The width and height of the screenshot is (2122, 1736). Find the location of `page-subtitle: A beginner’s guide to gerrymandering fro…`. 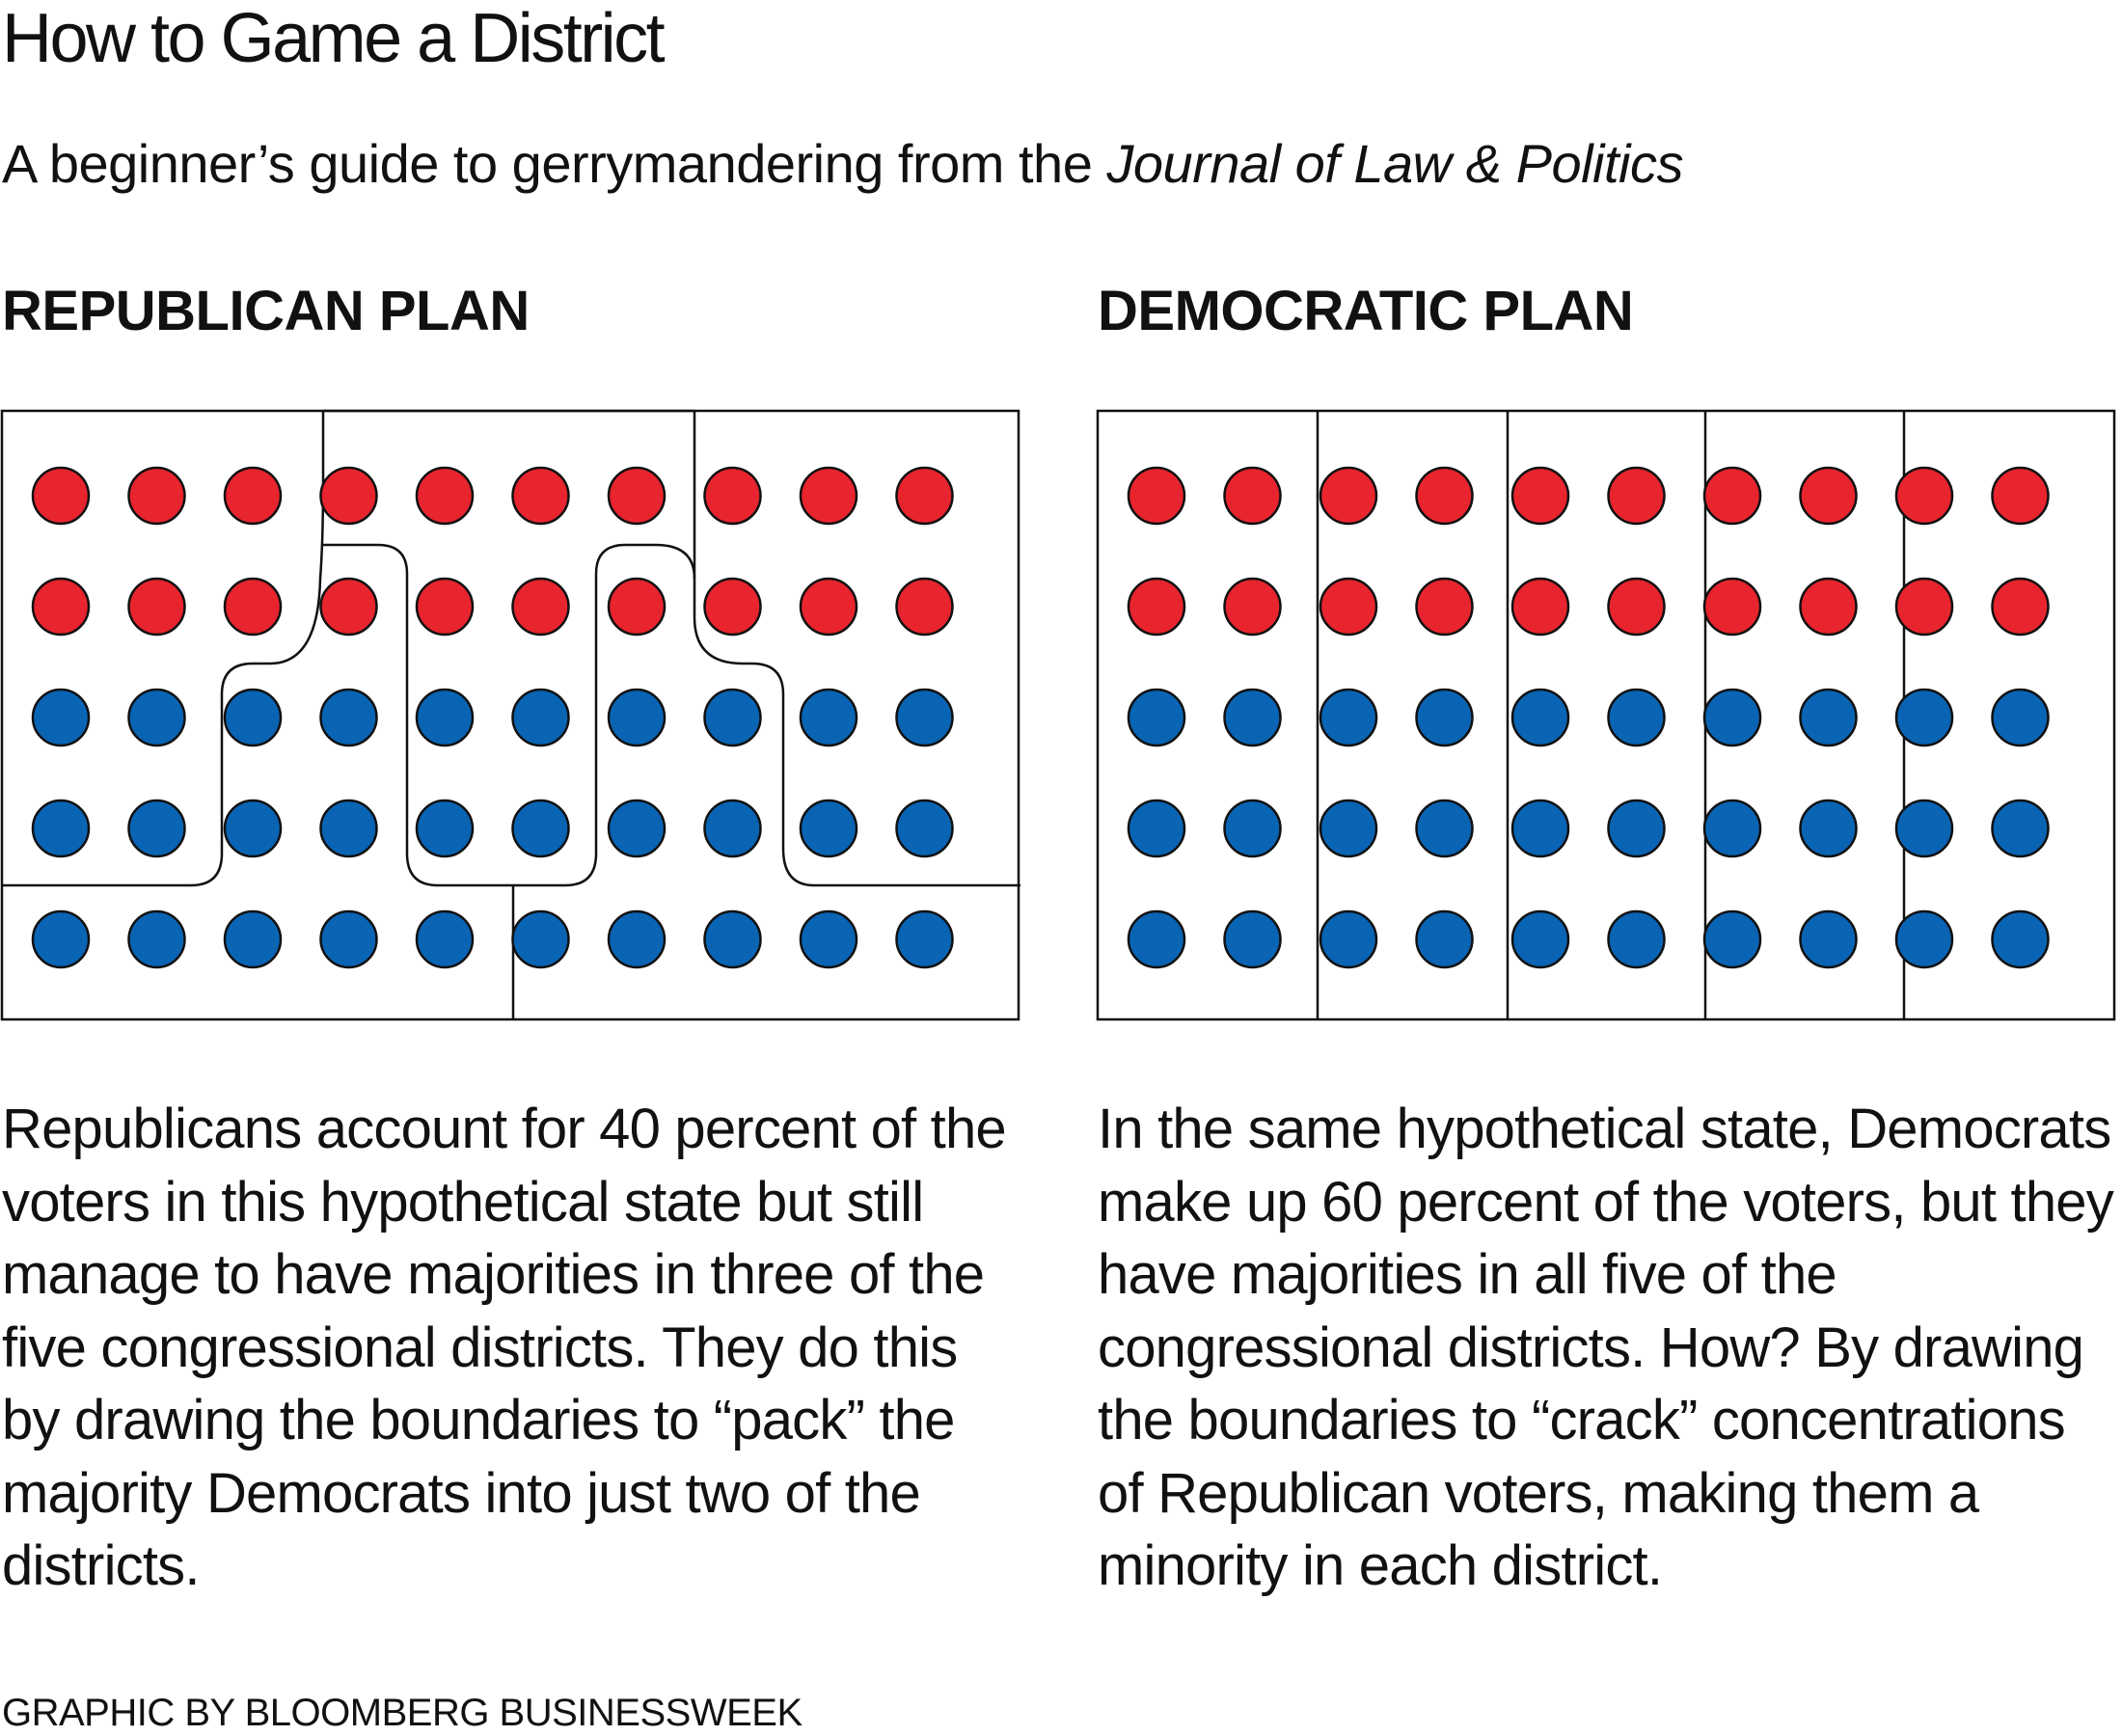

page-subtitle: A beginner’s guide to gerrymandering fro… is located at coordinates (843, 164).